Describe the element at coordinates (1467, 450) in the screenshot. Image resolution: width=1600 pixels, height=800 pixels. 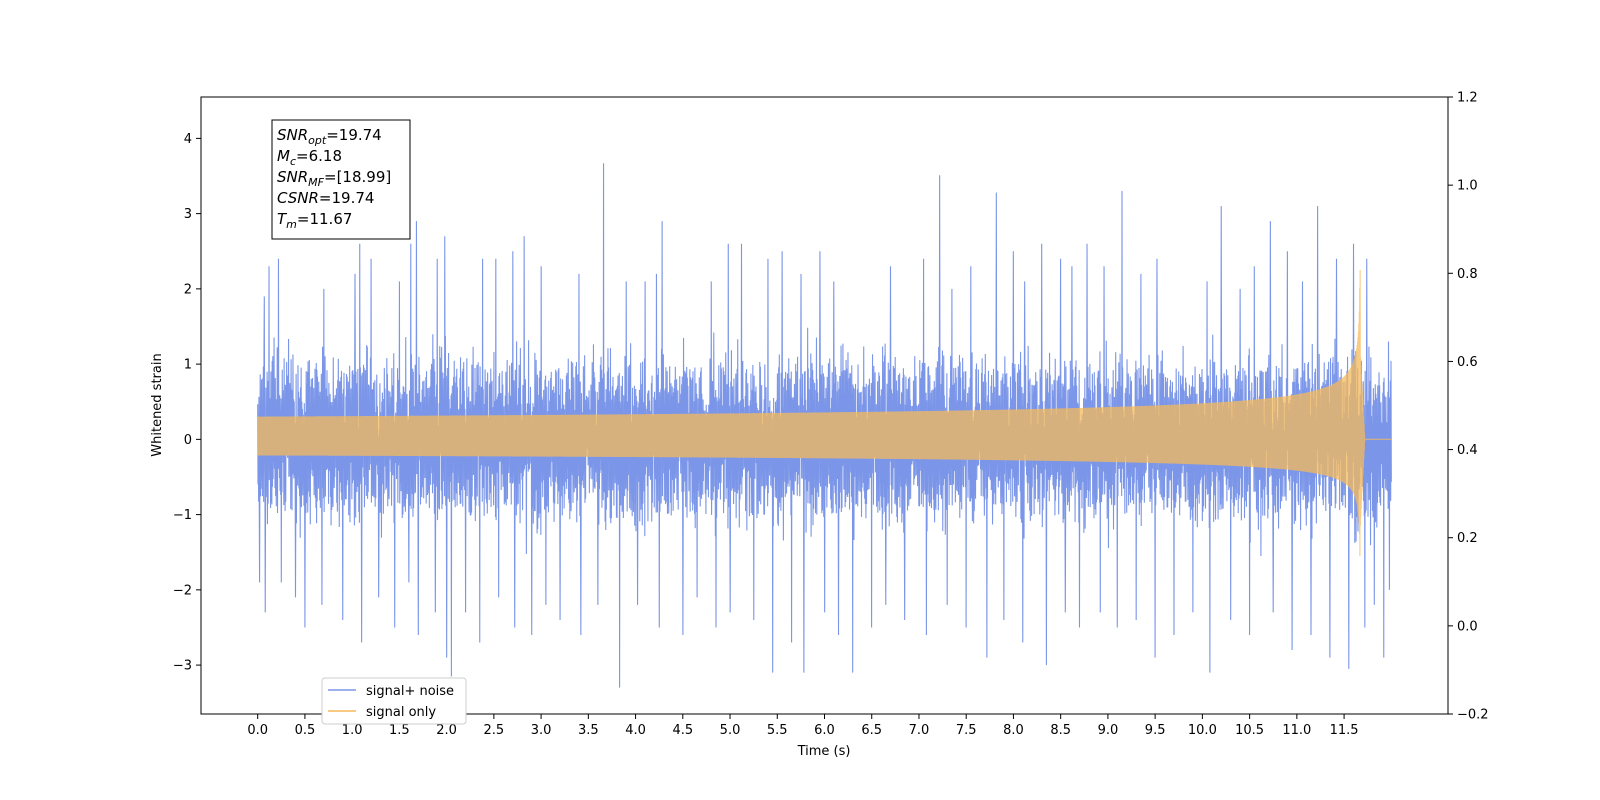
I see `y2-tick-label: 0.4` at that location.